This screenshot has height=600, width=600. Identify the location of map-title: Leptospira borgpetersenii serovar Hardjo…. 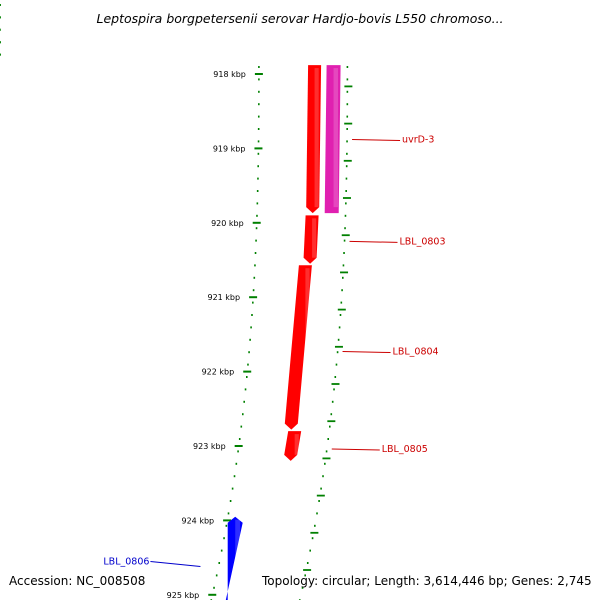
(299, 18).